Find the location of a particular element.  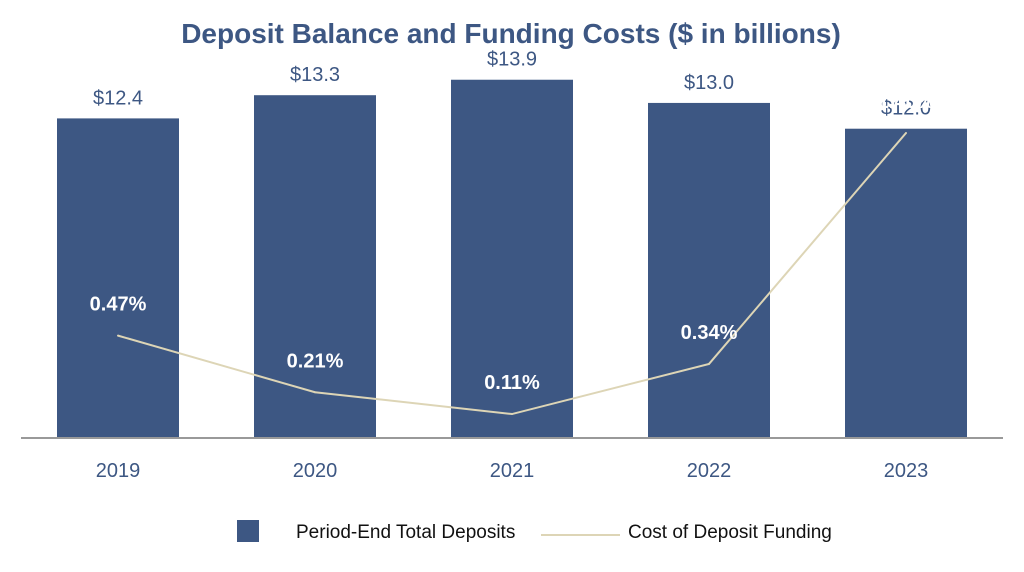

x-tick-label-2020: 2020 is located at coordinates (315, 471).